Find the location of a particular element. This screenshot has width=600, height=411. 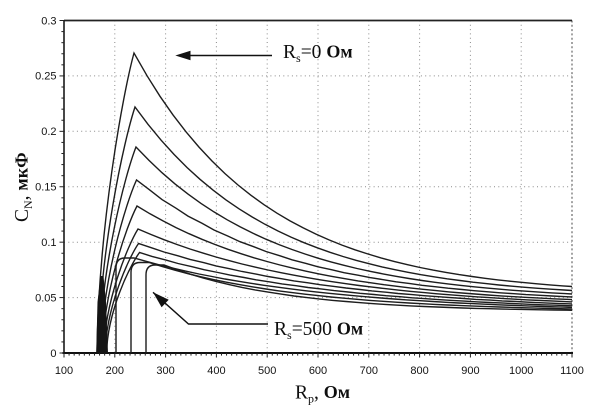

svg-text: Rs=500 Ом is located at coordinates (318, 331).